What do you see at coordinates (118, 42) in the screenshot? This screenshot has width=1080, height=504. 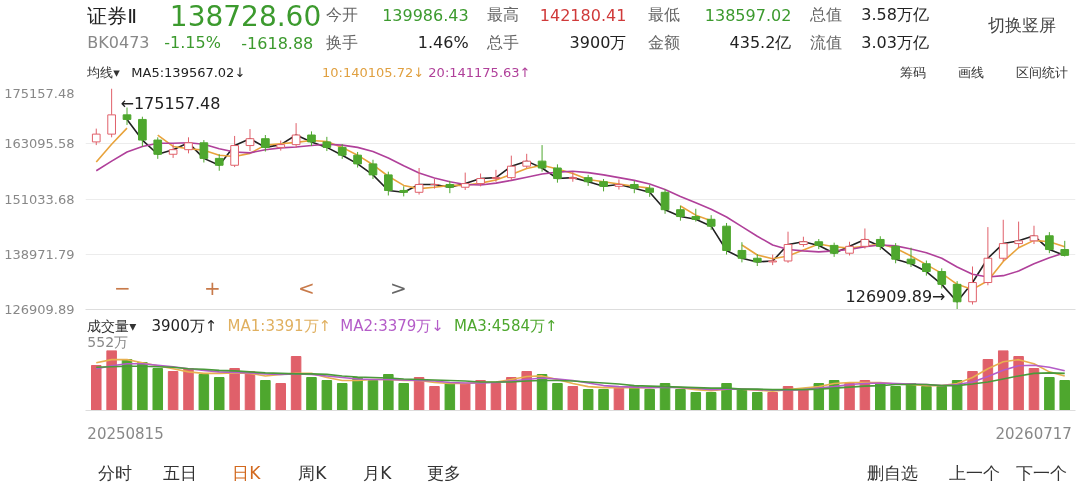 I see `text: BK0473` at bounding box center [118, 42].